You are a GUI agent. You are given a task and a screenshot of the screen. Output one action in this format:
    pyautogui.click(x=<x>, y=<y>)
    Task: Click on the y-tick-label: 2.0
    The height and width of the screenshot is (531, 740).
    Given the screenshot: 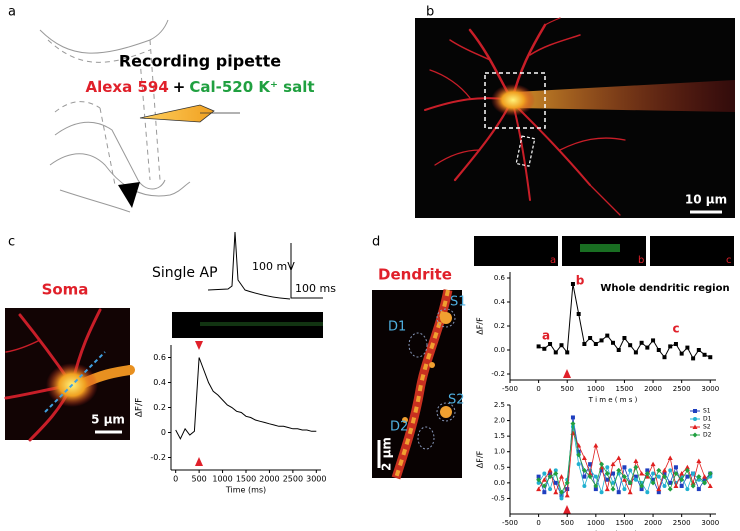 What is the action you would take?
    pyautogui.click(x=499, y=421)
    